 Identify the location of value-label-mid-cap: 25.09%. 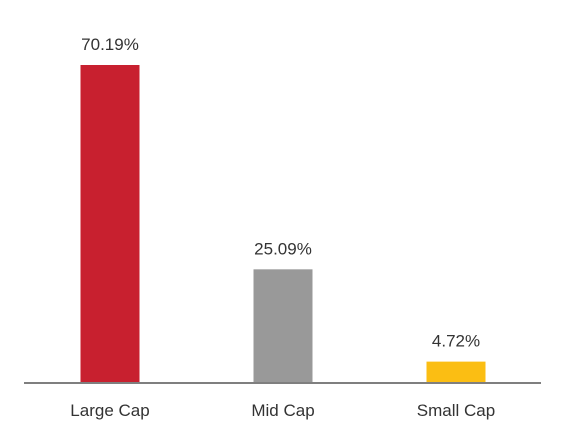
(283, 248).